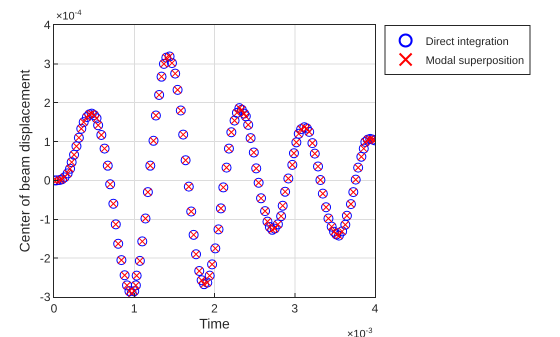 This screenshot has height=337, width=560. What do you see at coordinates (45, 297) in the screenshot?
I see `y-tick-label: -3` at bounding box center [45, 297].